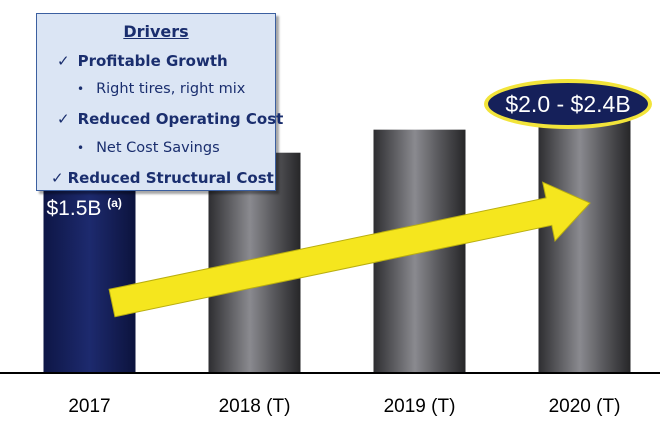 The width and height of the screenshot is (660, 447). I want to click on x-tick-label: 2017, so click(89, 406).